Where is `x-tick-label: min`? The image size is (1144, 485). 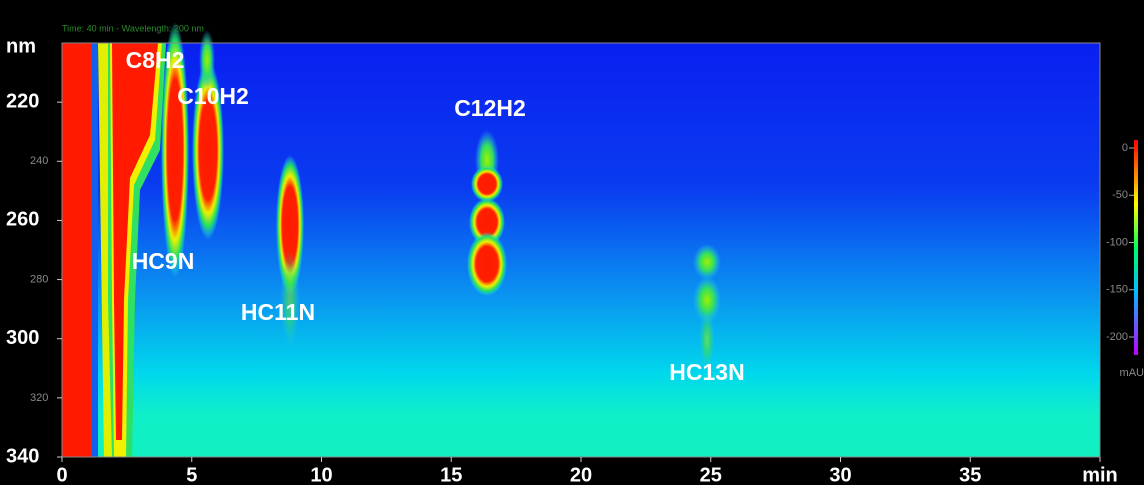
x-tick-label: min is located at coordinates (1100, 474).